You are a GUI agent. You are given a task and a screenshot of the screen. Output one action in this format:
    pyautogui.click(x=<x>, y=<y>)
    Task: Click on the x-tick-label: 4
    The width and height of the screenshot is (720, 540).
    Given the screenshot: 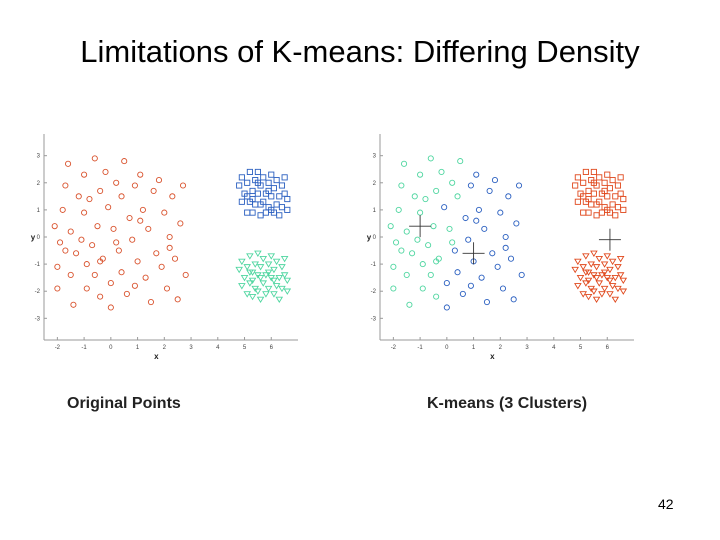 What is the action you would take?
    pyautogui.click(x=218, y=348)
    